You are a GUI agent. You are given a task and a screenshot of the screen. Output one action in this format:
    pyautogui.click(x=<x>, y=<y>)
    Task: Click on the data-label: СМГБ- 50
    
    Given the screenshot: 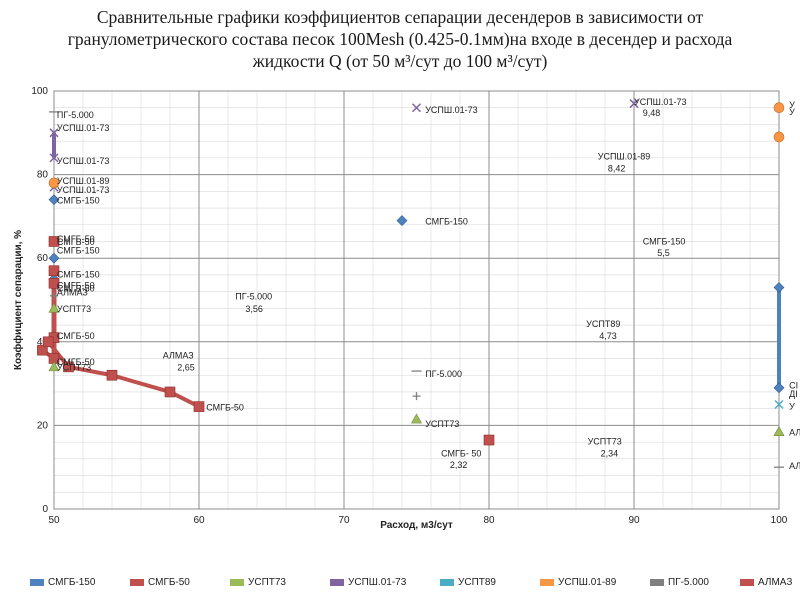 What is the action you would take?
    pyautogui.click(x=461, y=453)
    